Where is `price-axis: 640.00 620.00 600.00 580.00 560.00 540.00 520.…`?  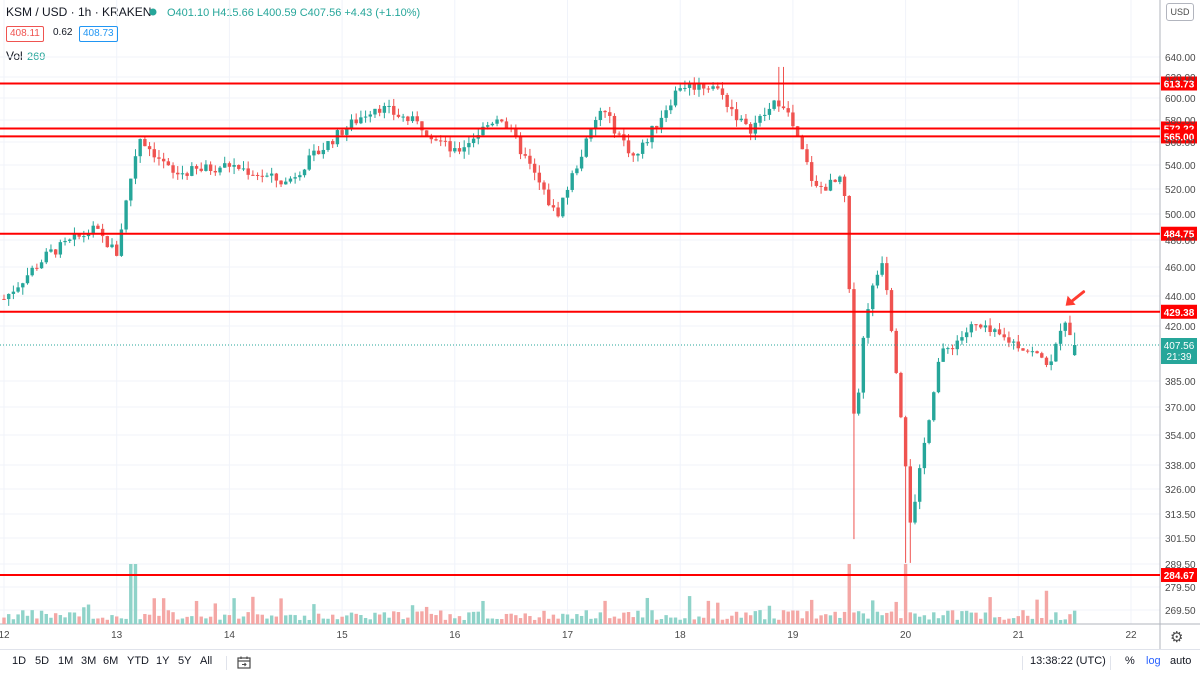 price-axis: 640.00 620.00 600.00 580.00 560.00 540.00 520.… is located at coordinates (1180, 335).